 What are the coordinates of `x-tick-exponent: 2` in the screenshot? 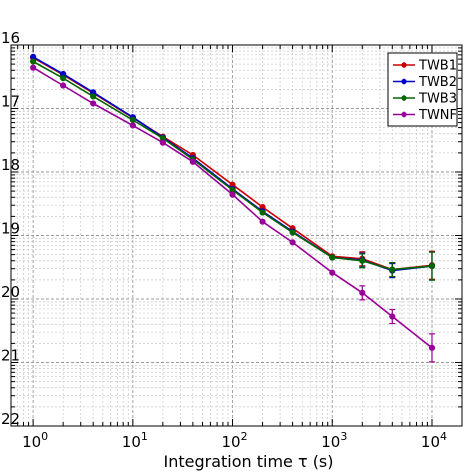 It's located at (244, 436).